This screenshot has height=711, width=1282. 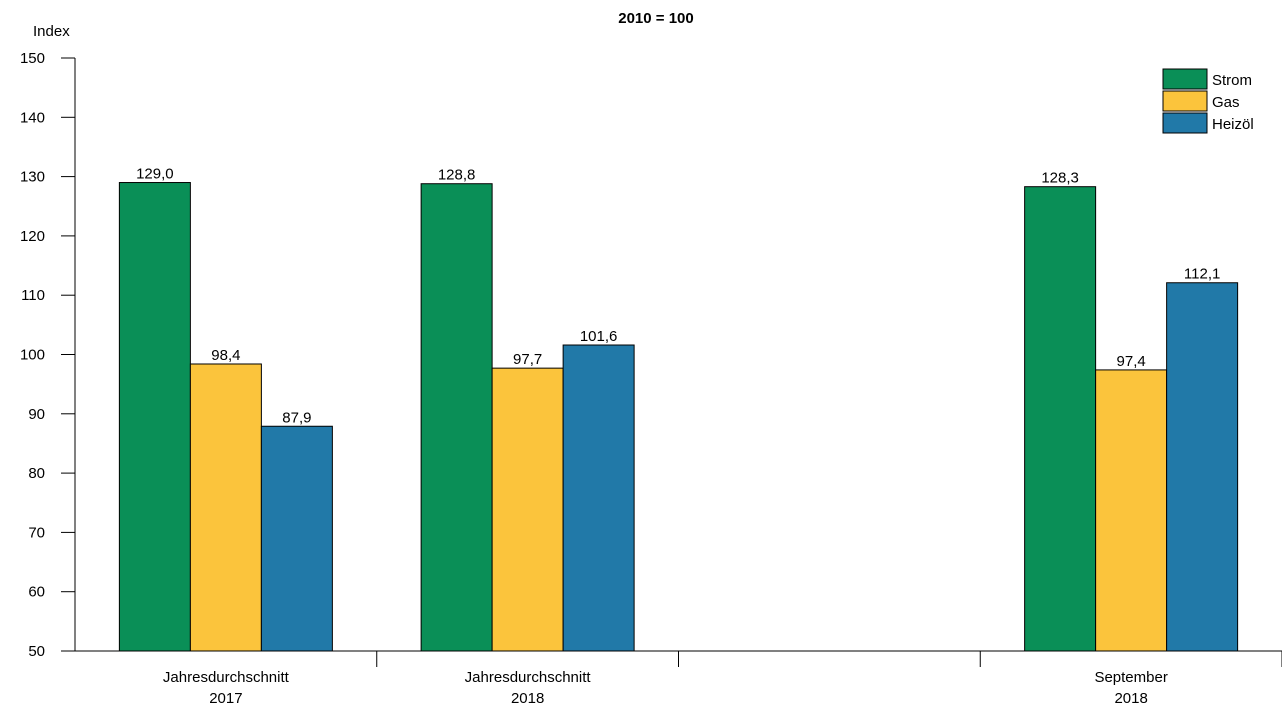 I want to click on legend-label: Strom, so click(x=1232, y=80).